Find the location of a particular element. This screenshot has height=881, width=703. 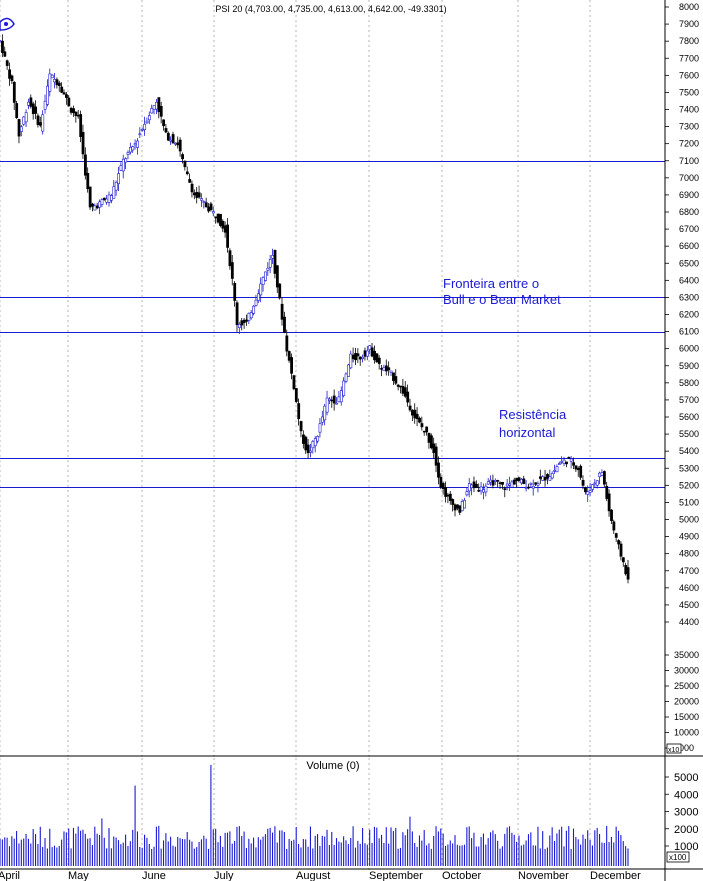

price-tick-label: 6600 is located at coordinates (689, 246).